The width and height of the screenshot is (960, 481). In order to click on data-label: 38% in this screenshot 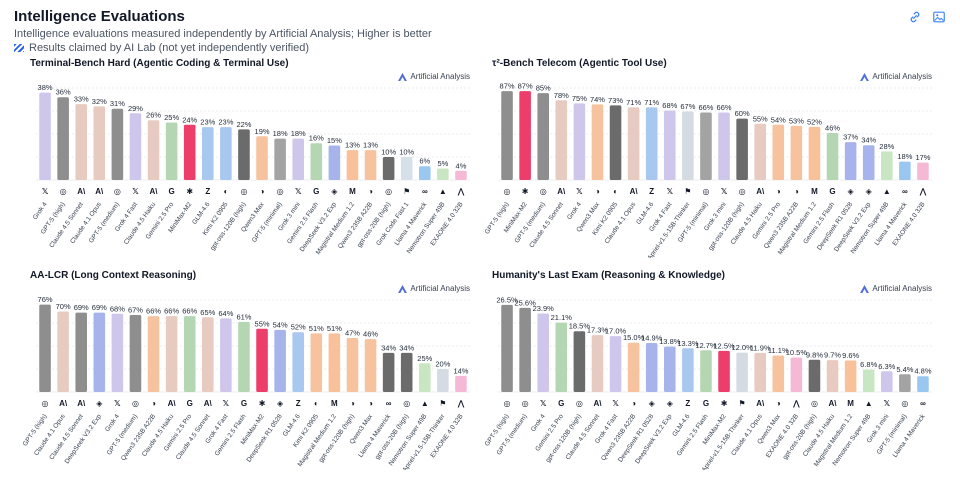, I will do `click(45, 87)`.